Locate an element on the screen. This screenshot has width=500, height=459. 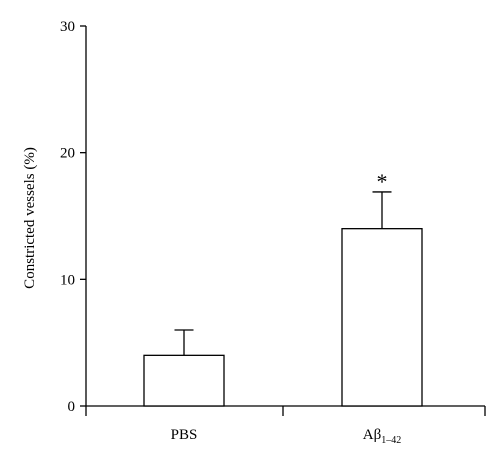
x-tick-label: Aβ1–42 is located at coordinates (382, 436).